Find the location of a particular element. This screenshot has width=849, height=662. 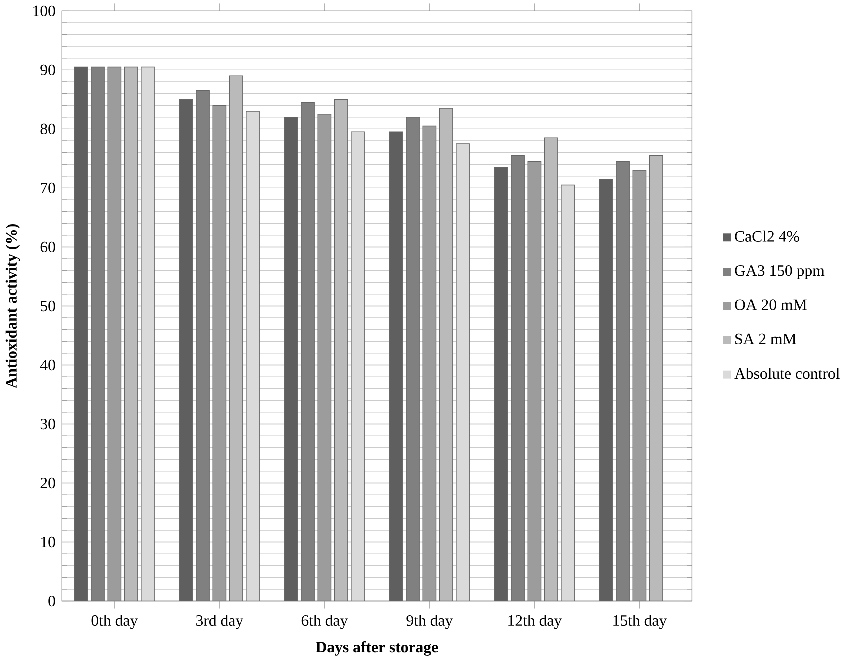

x-axis-title: Days after storage is located at coordinates (377, 648).